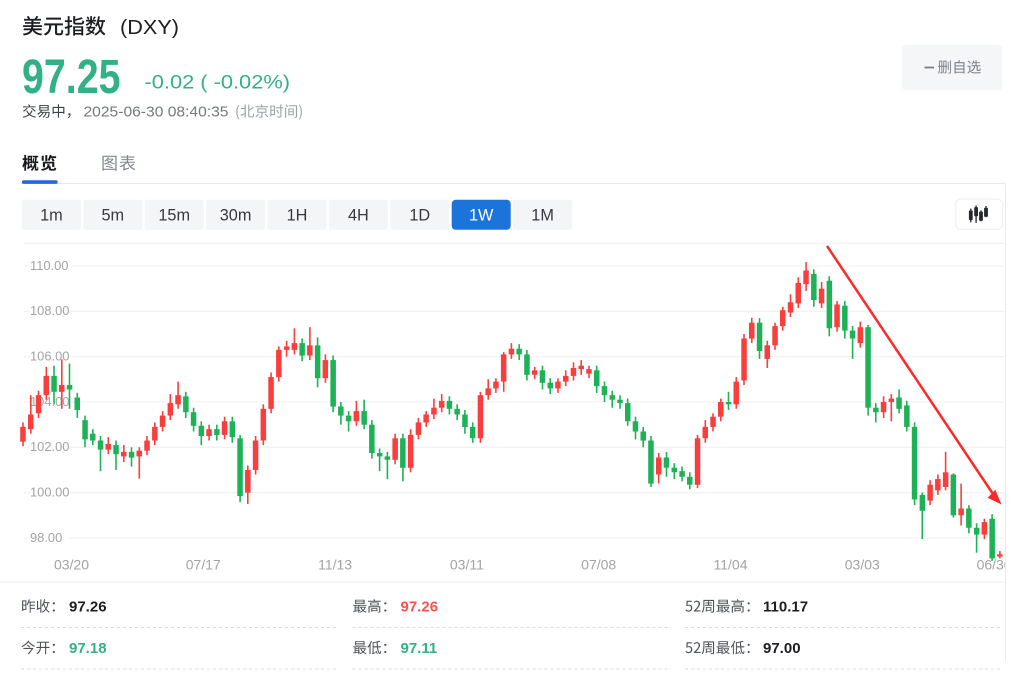 The image size is (1024, 673). Describe the element at coordinates (782, 648) in the screenshot. I see `svg-text: 97.00` at that location.